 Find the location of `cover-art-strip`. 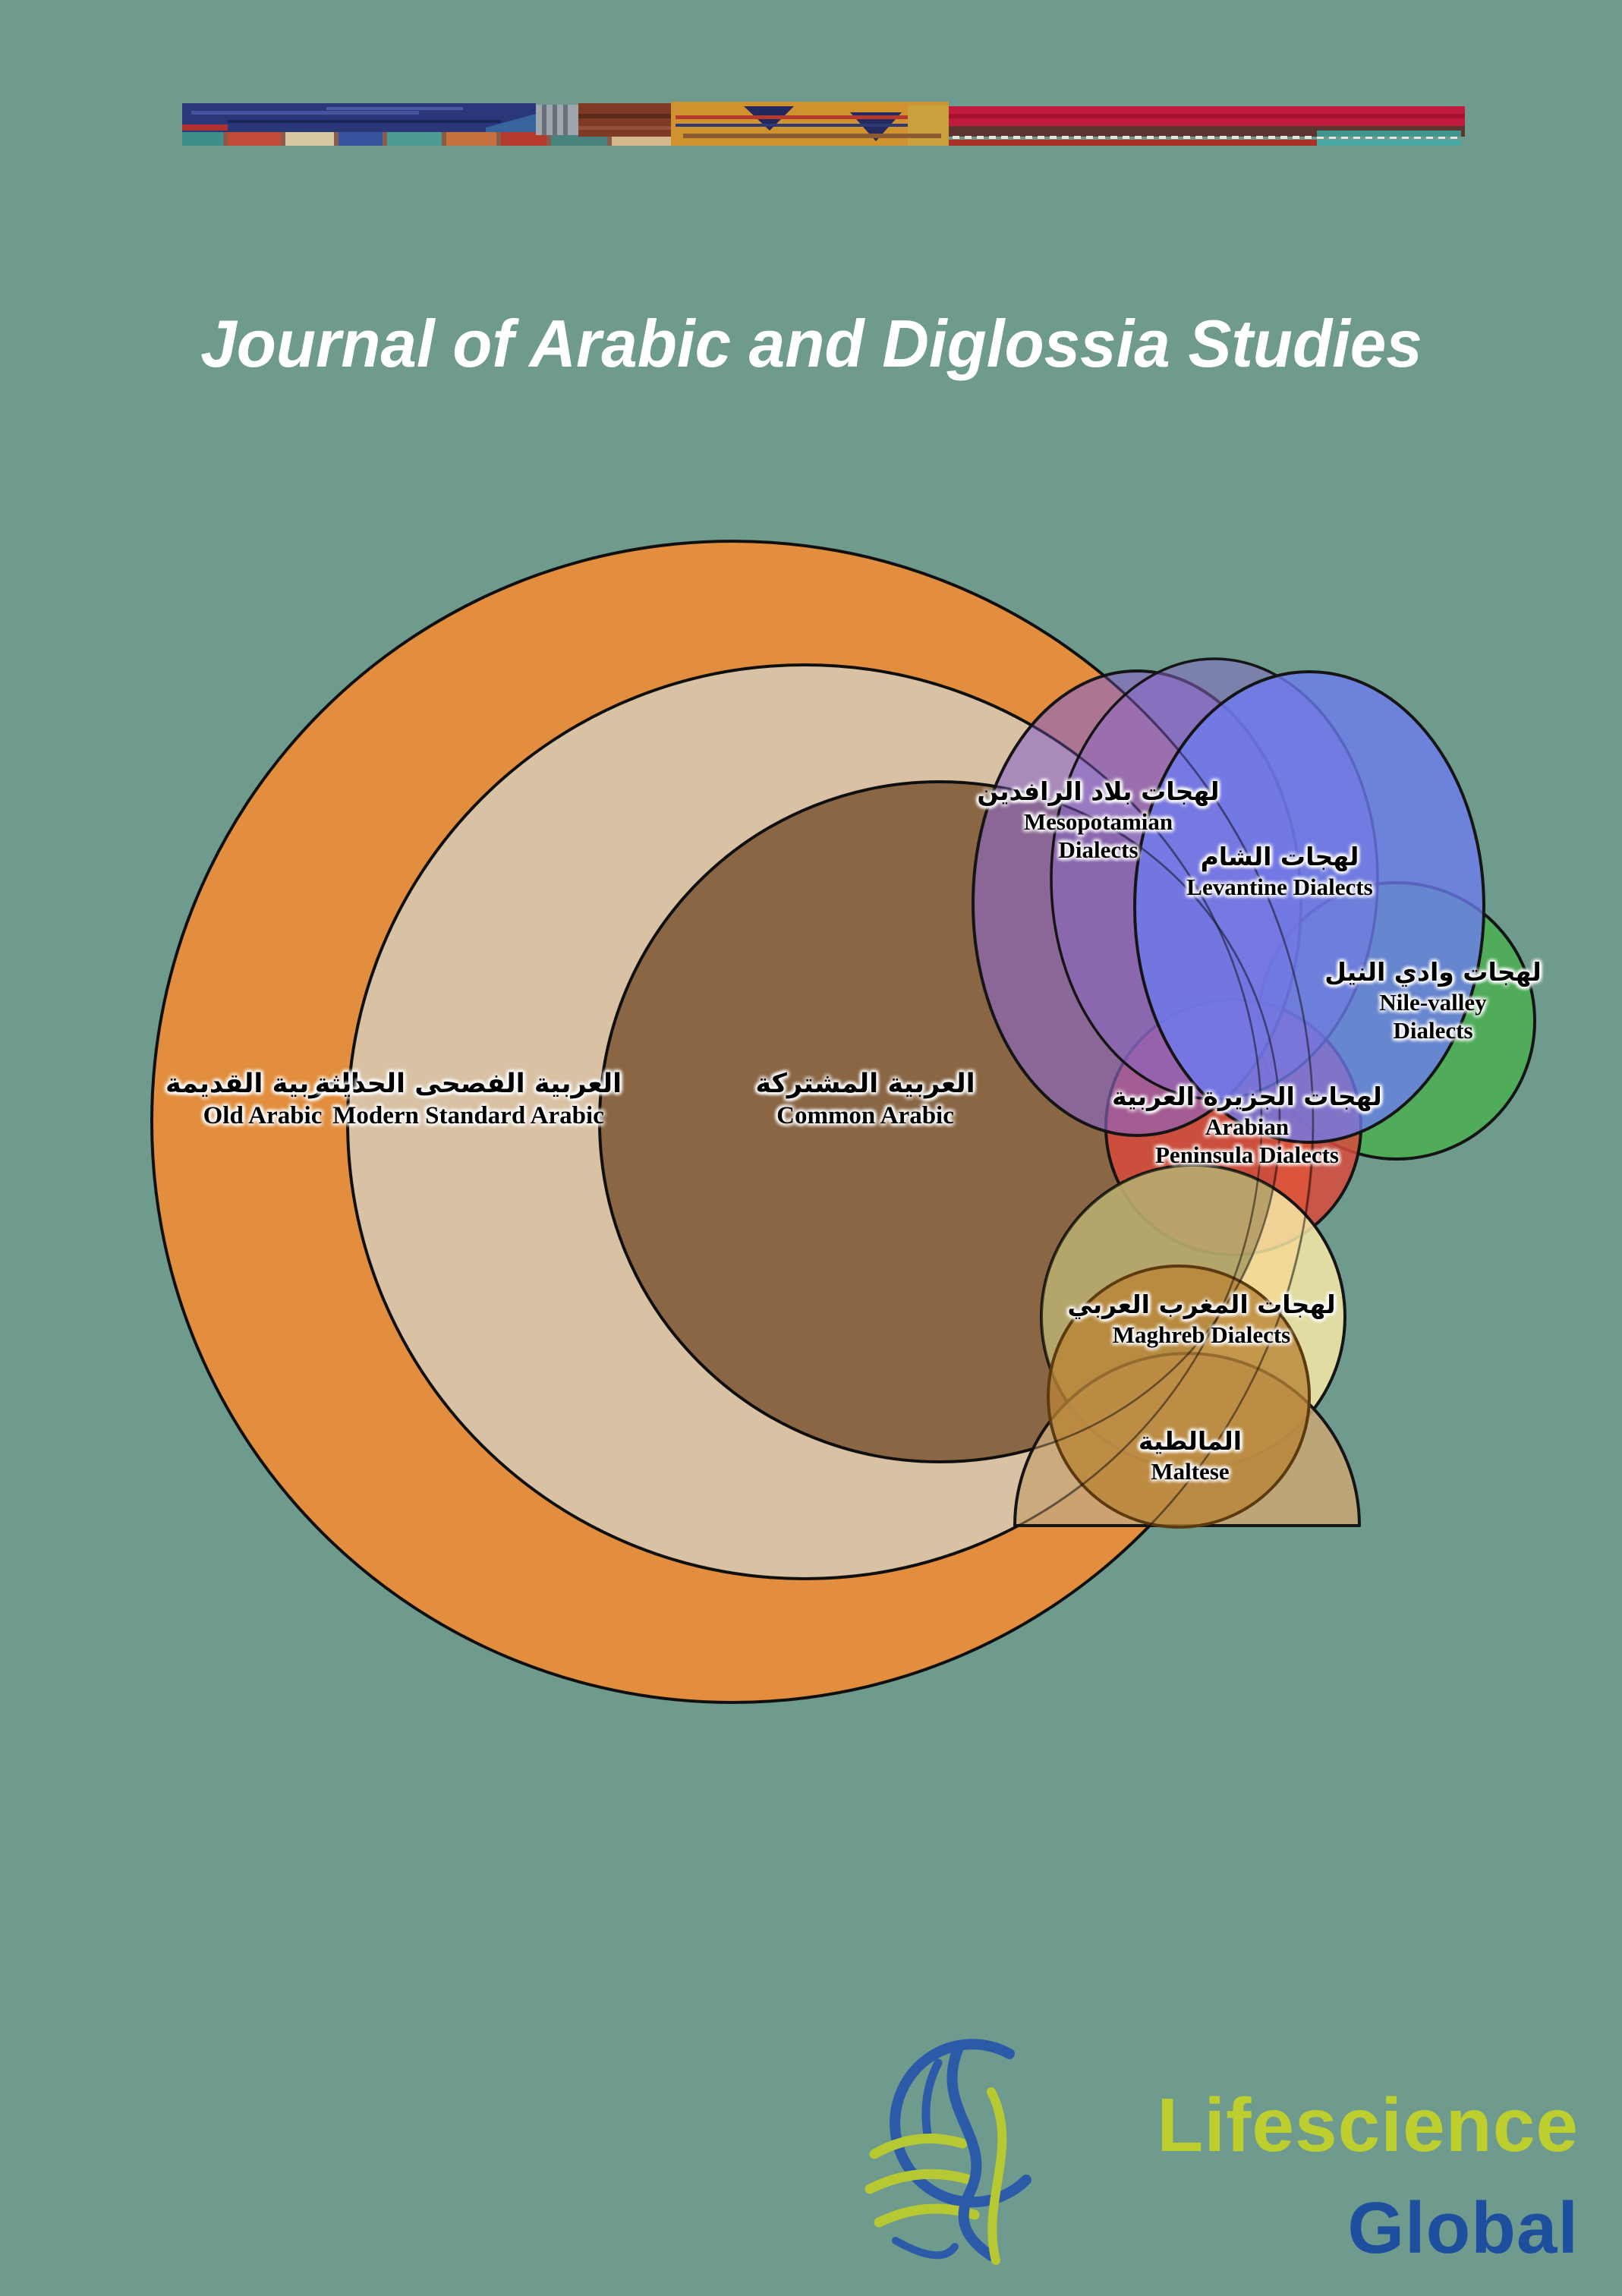

cover-art-strip is located at coordinates (824, 124).